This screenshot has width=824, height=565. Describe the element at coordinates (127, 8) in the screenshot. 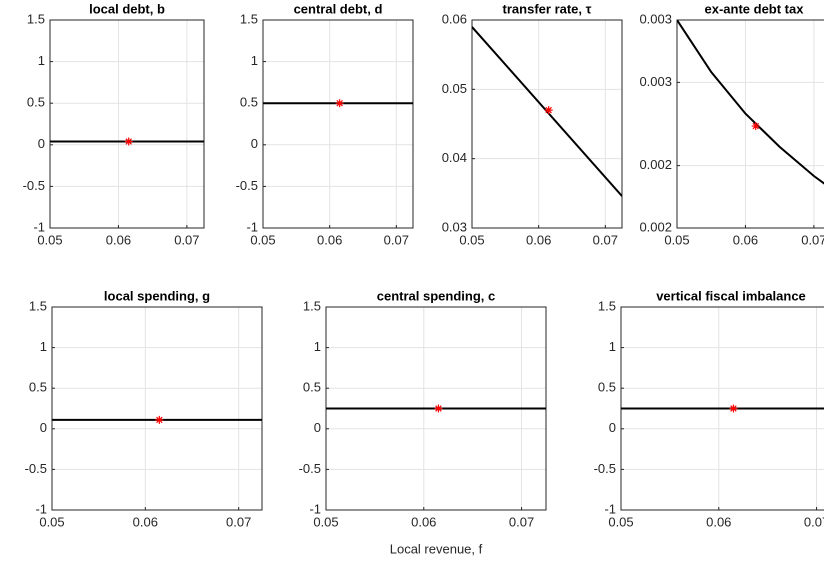

I see `subplot-title: local debt, b` at that location.